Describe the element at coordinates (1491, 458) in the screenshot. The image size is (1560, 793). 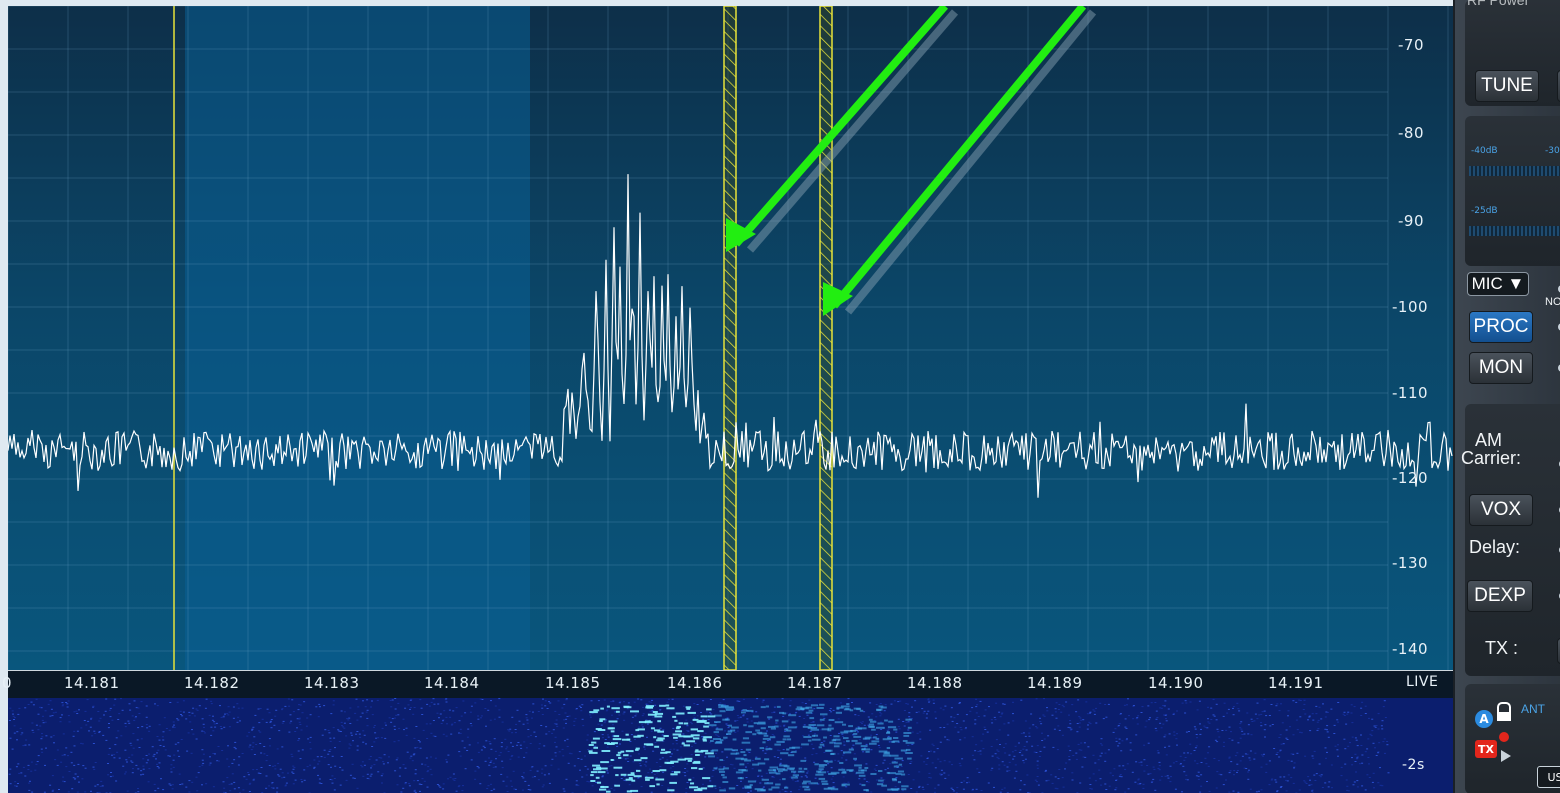
I see `carrier-label: Carrier:` at that location.